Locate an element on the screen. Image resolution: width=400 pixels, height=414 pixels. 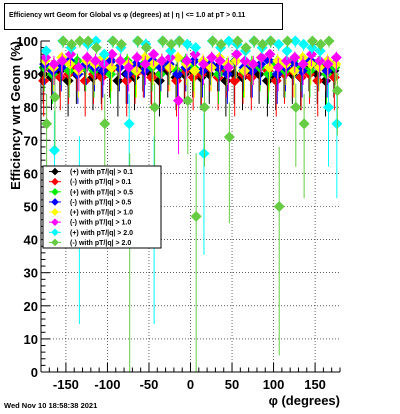
legend-label: (+) with pT/|q| > 1.0 is located at coordinates (101, 213).